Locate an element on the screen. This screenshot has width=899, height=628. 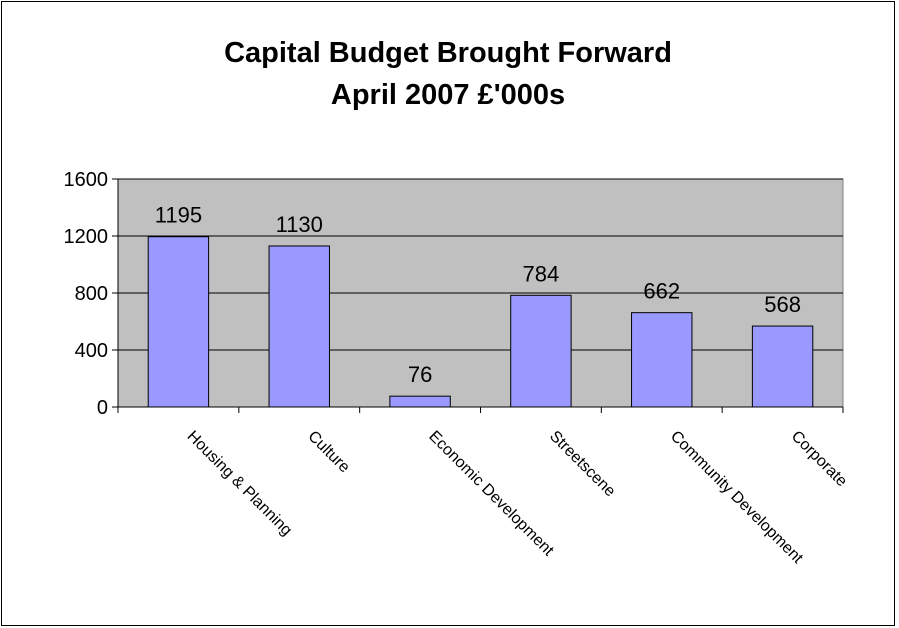
category-label-0: Housing & Planning is located at coordinates (239, 483).